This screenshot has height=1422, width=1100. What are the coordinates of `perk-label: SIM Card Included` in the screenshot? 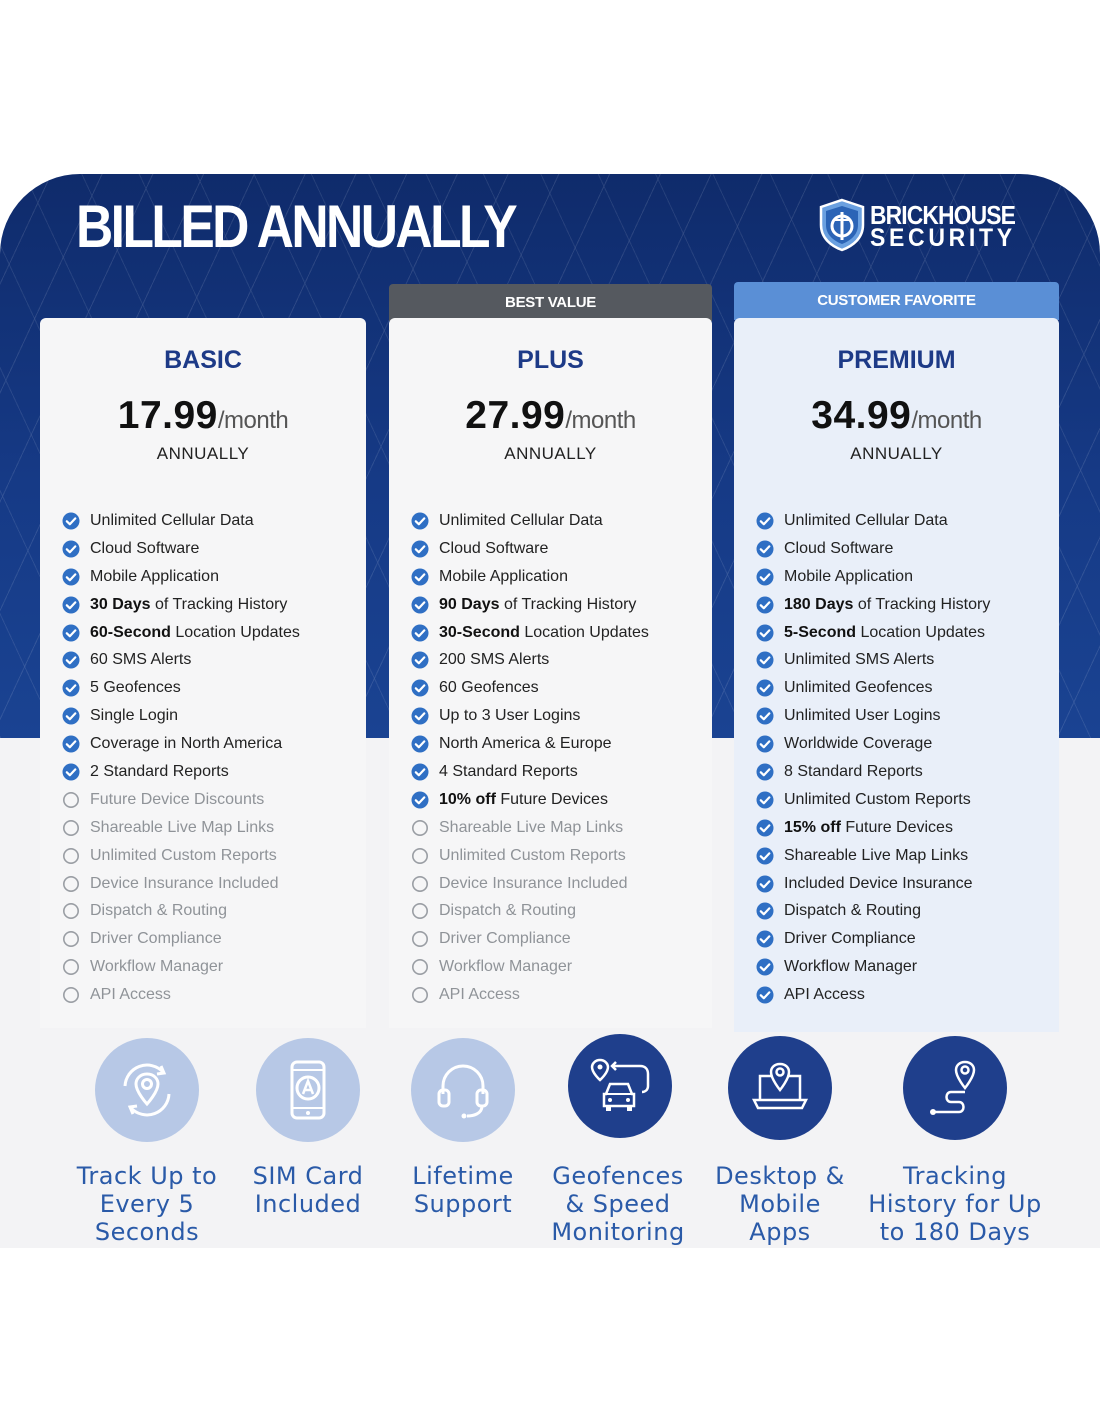 It's located at (308, 1190).